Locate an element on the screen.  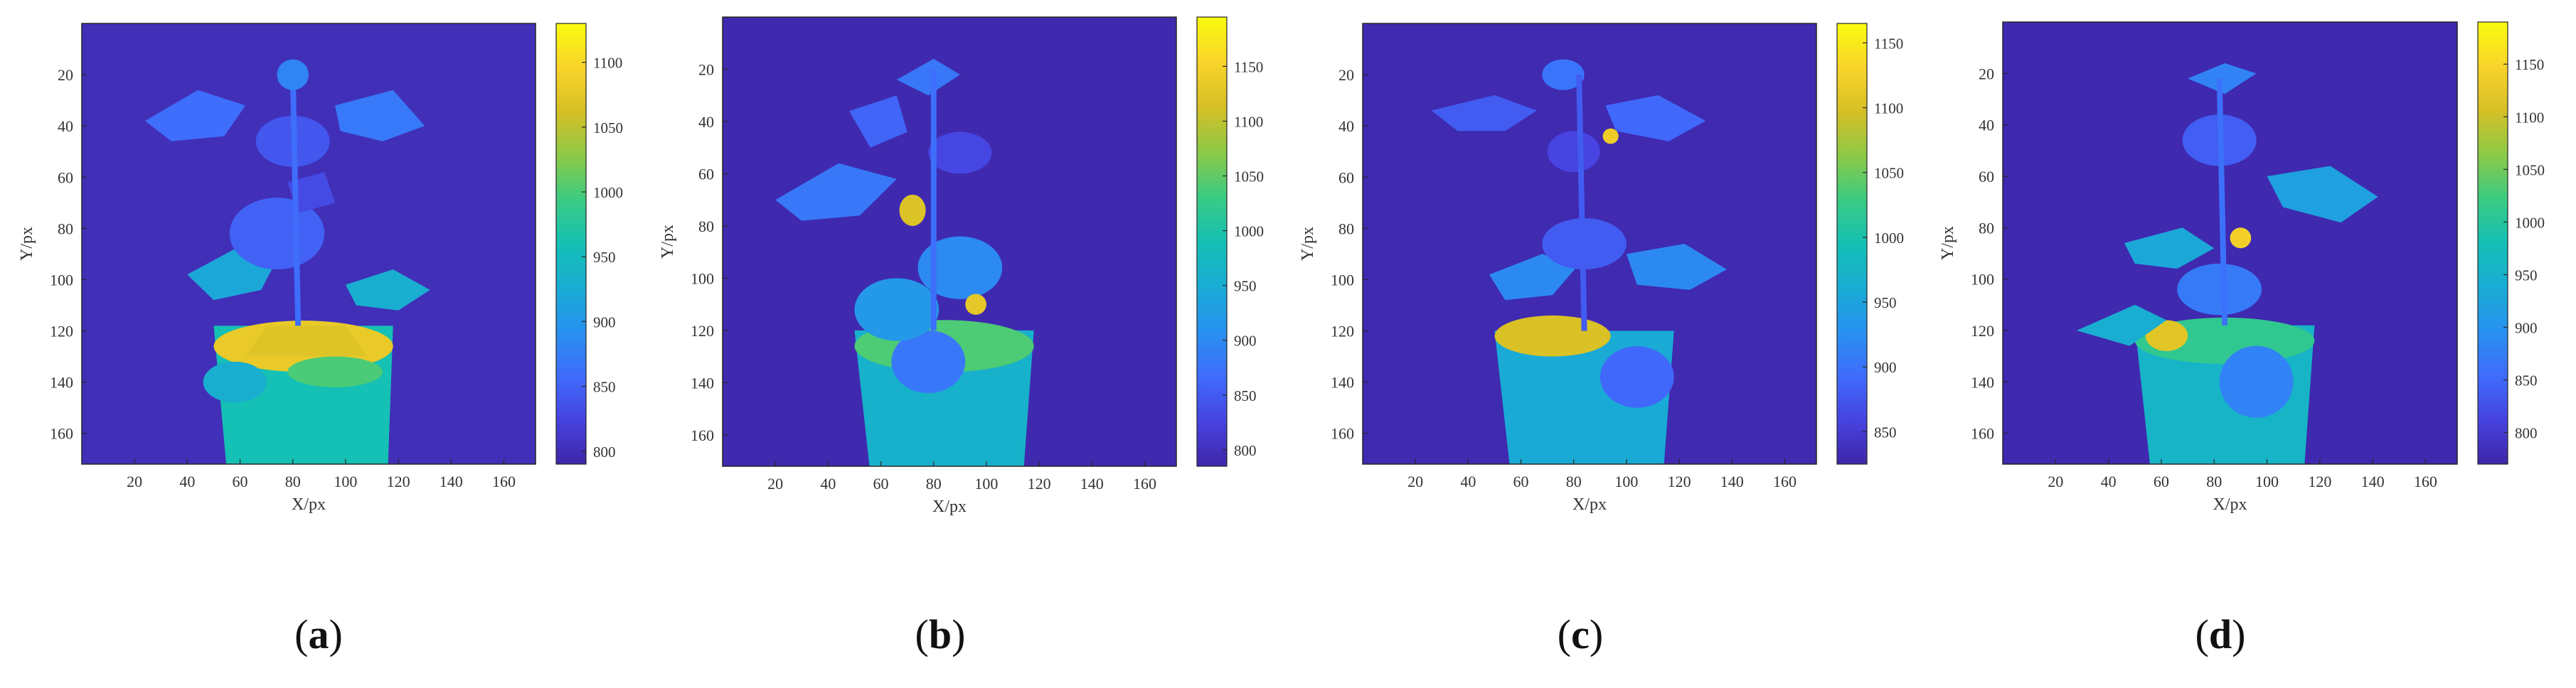
y-axis-label: Y/px is located at coordinates (668, 242).